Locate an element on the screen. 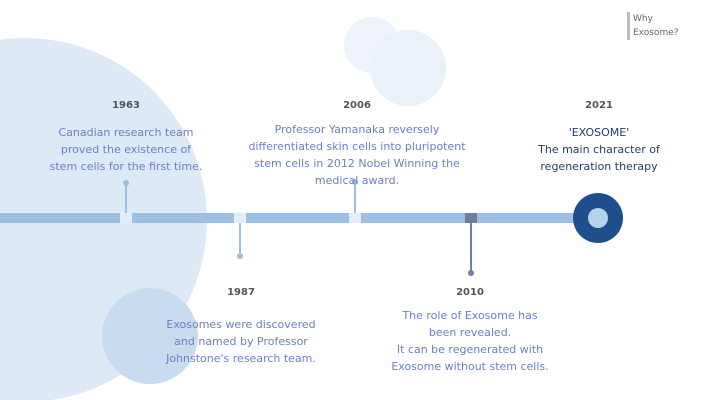 The image size is (711, 400). timeline-bar is located at coordinates (296, 218).